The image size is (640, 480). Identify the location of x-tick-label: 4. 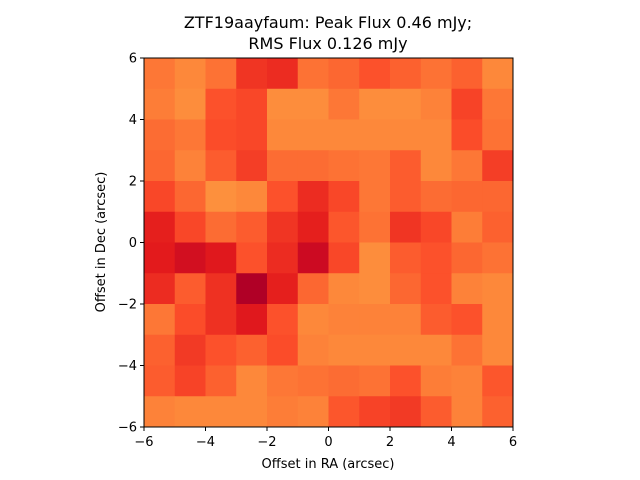
(451, 442).